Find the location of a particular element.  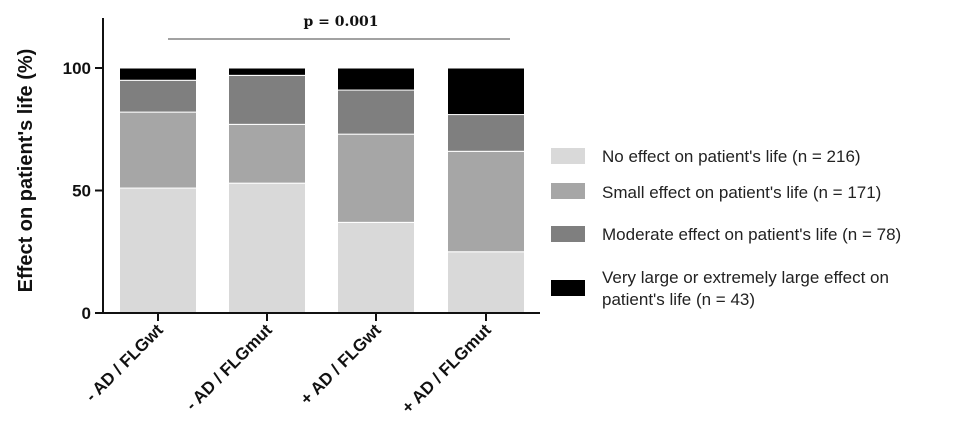

y-ticks-group: 0 50 100 is located at coordinates (83, 191).